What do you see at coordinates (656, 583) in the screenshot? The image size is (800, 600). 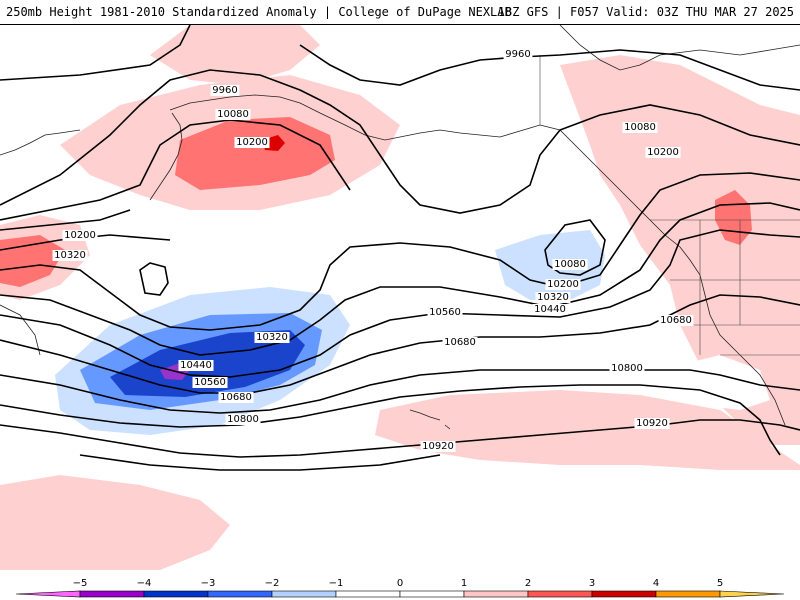 I see `legend-tick-label: 4` at bounding box center [656, 583].